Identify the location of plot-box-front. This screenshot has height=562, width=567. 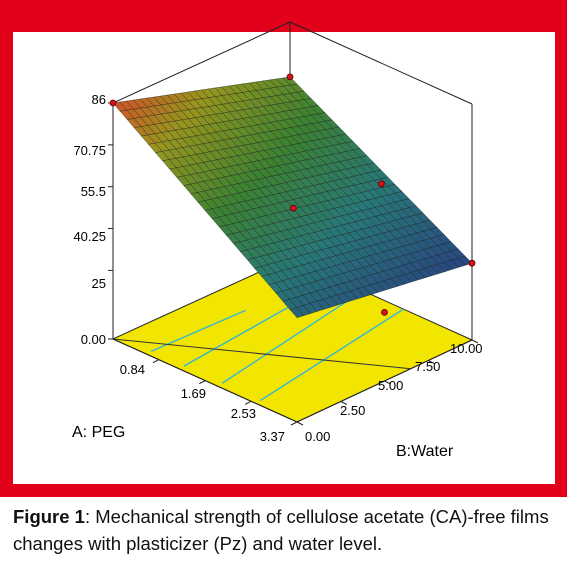
(295, 382).